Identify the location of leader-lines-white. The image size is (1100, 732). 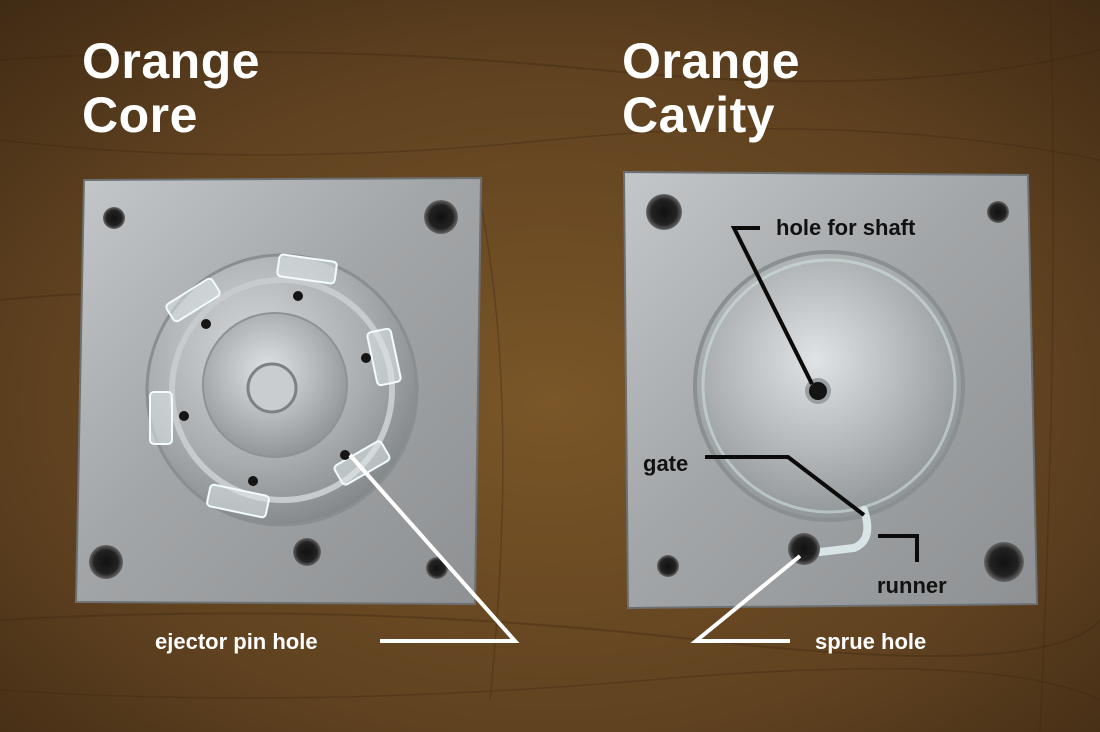
(575, 548).